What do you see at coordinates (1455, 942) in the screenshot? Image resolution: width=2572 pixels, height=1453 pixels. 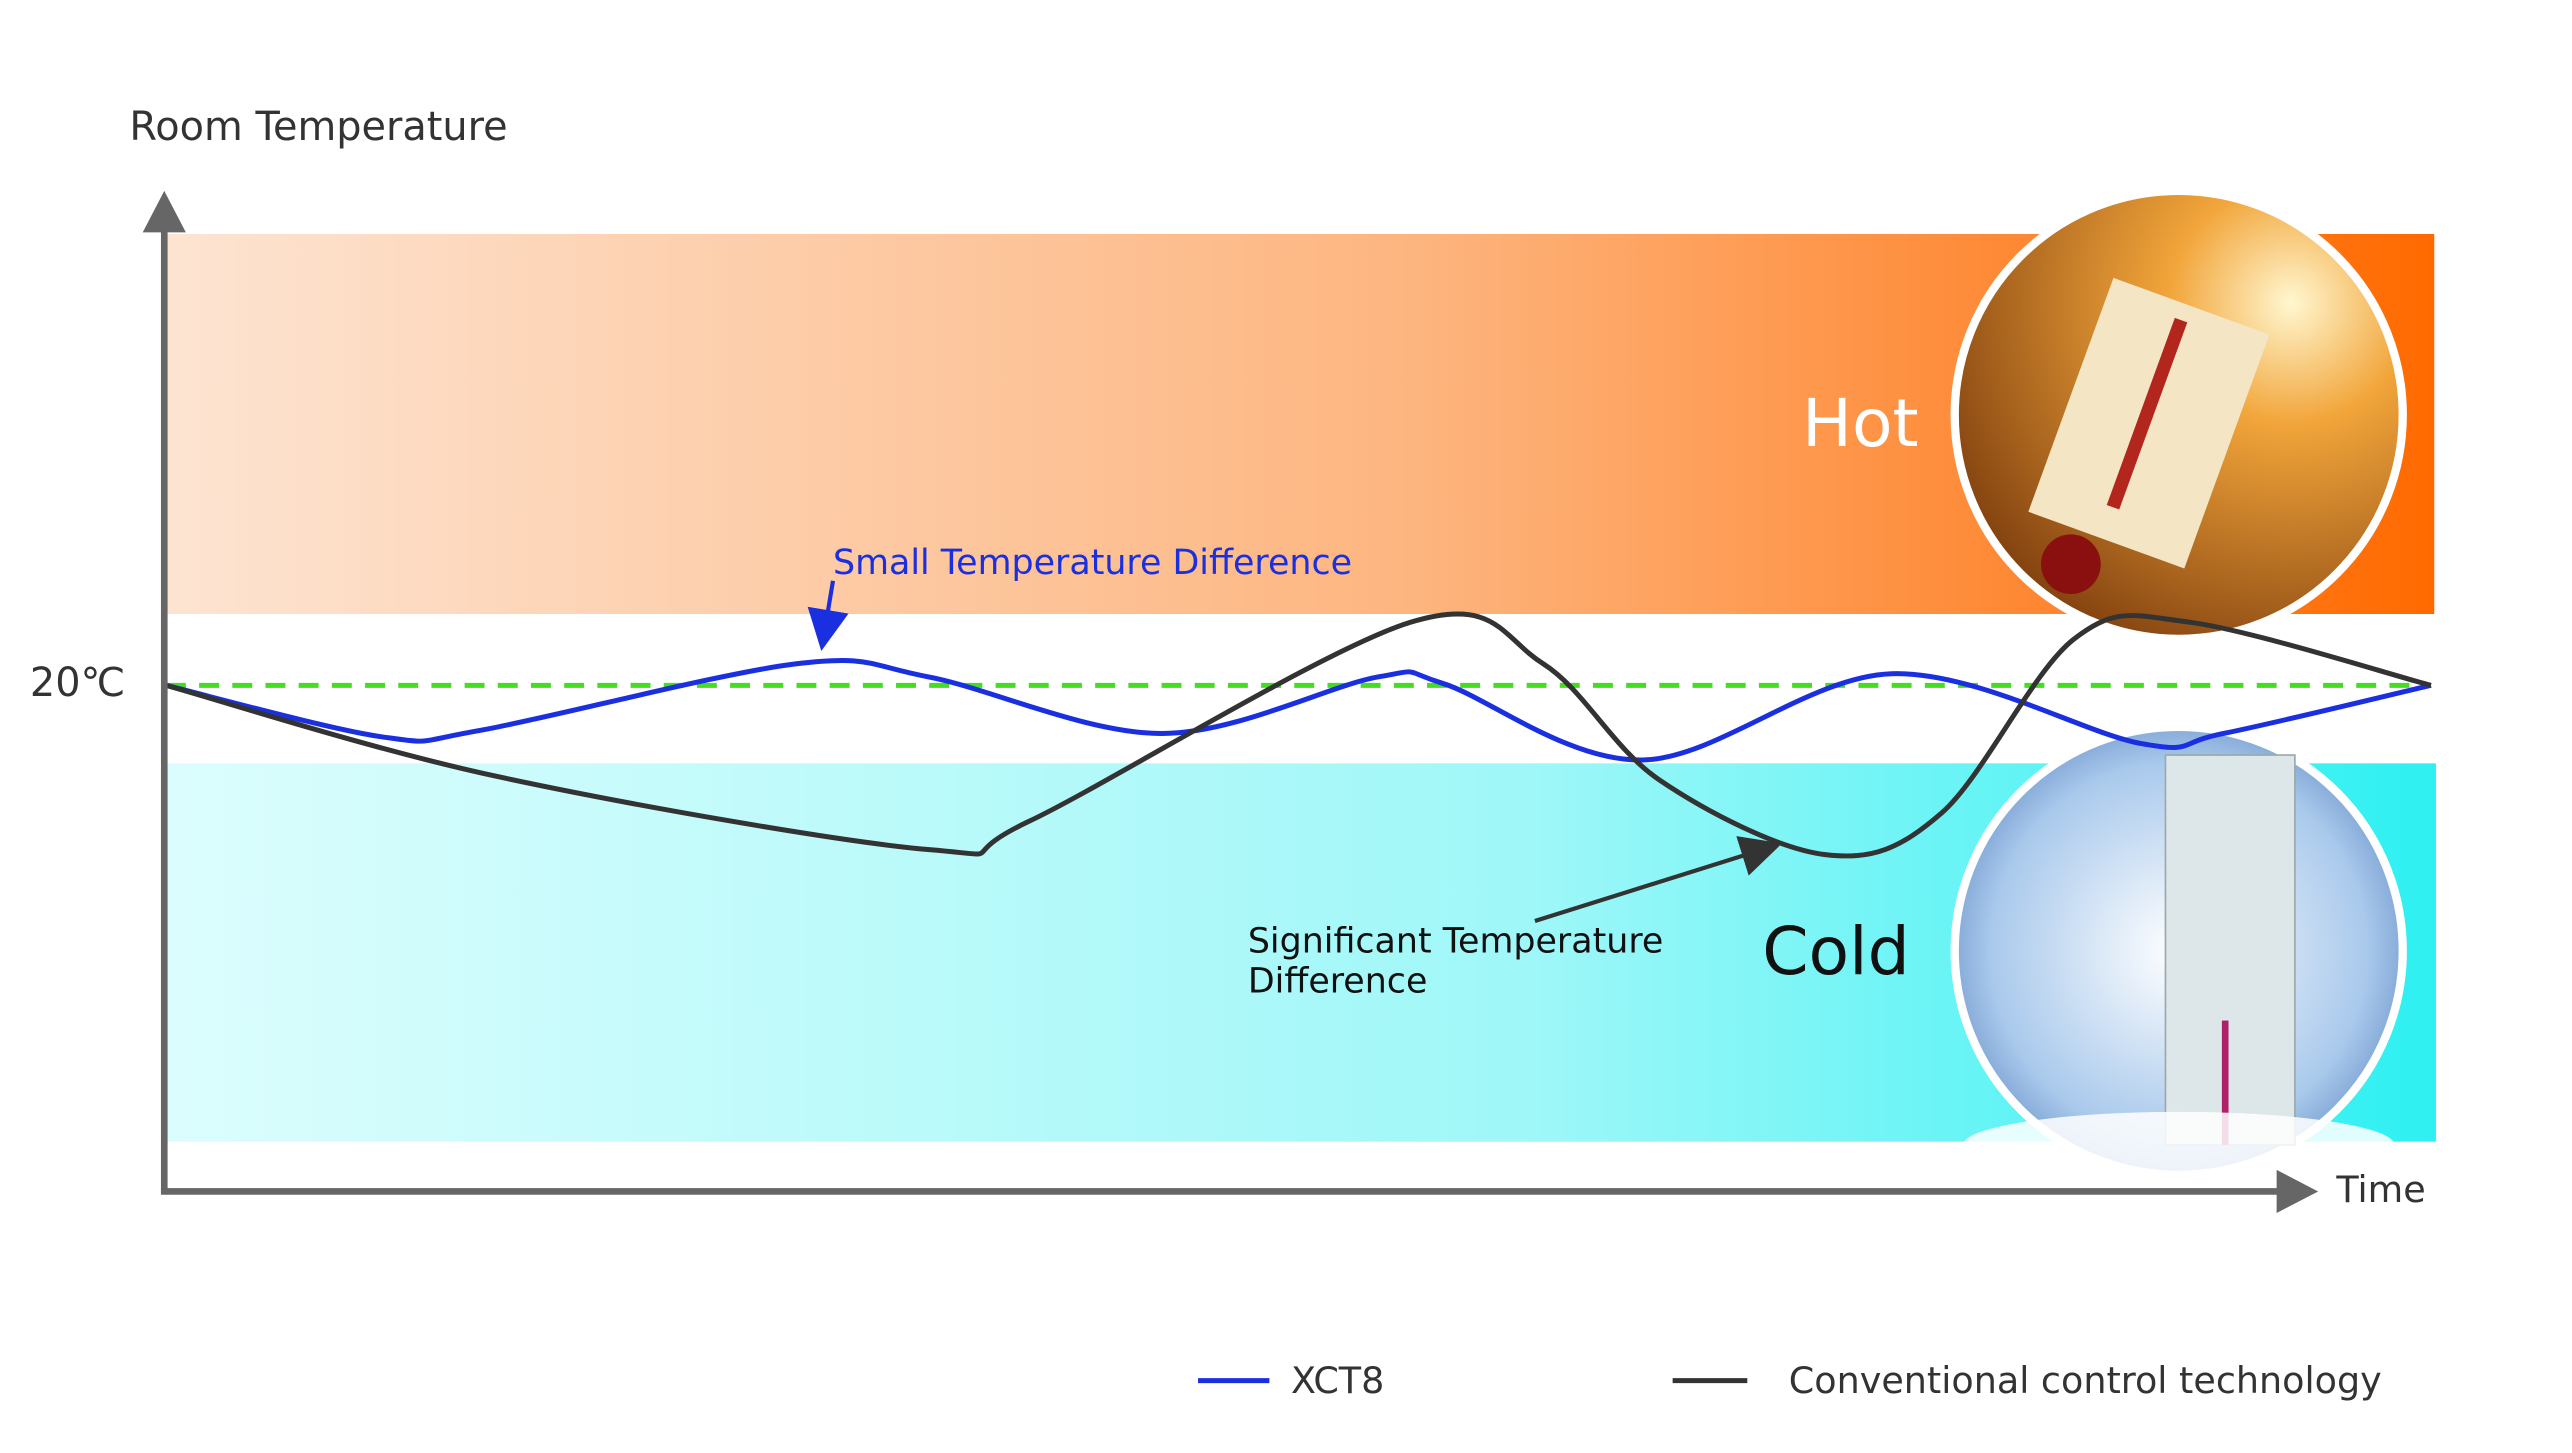 I see `significant-difference-note: Significant Temperature` at bounding box center [1455, 942].